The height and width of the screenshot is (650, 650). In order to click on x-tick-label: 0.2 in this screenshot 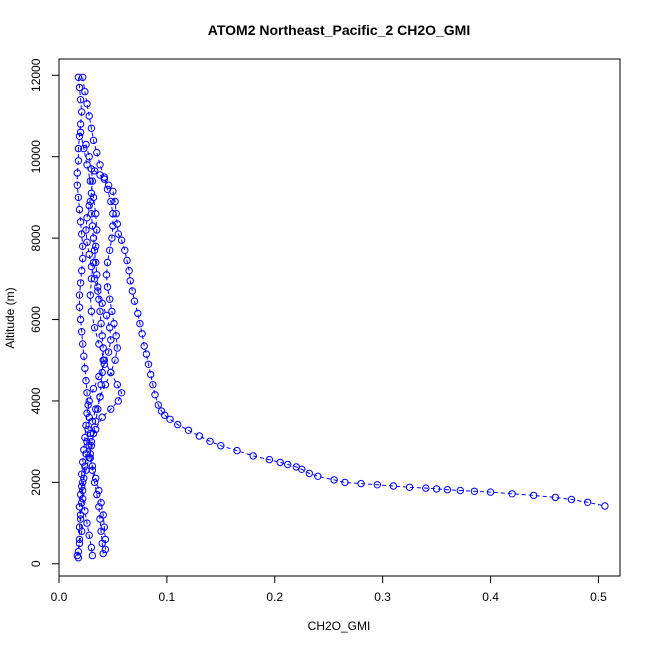, I will do `click(274, 597)`.